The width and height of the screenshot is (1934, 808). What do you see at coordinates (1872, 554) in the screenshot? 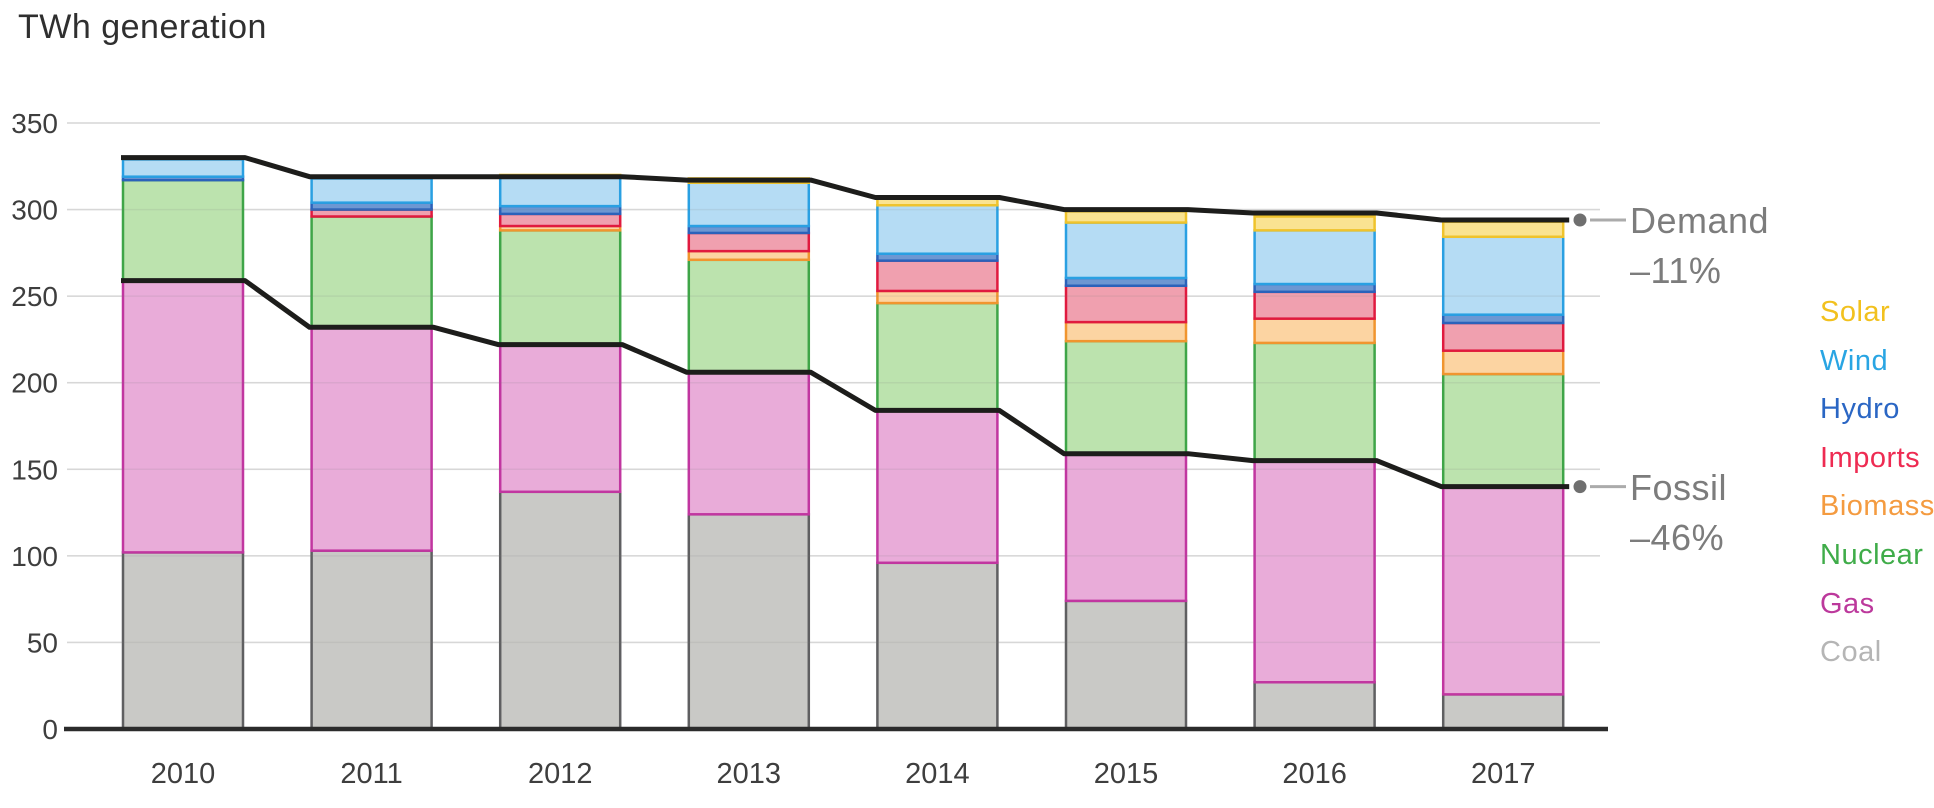
I see `legend-item-nuclear: Nuclear` at bounding box center [1872, 554].